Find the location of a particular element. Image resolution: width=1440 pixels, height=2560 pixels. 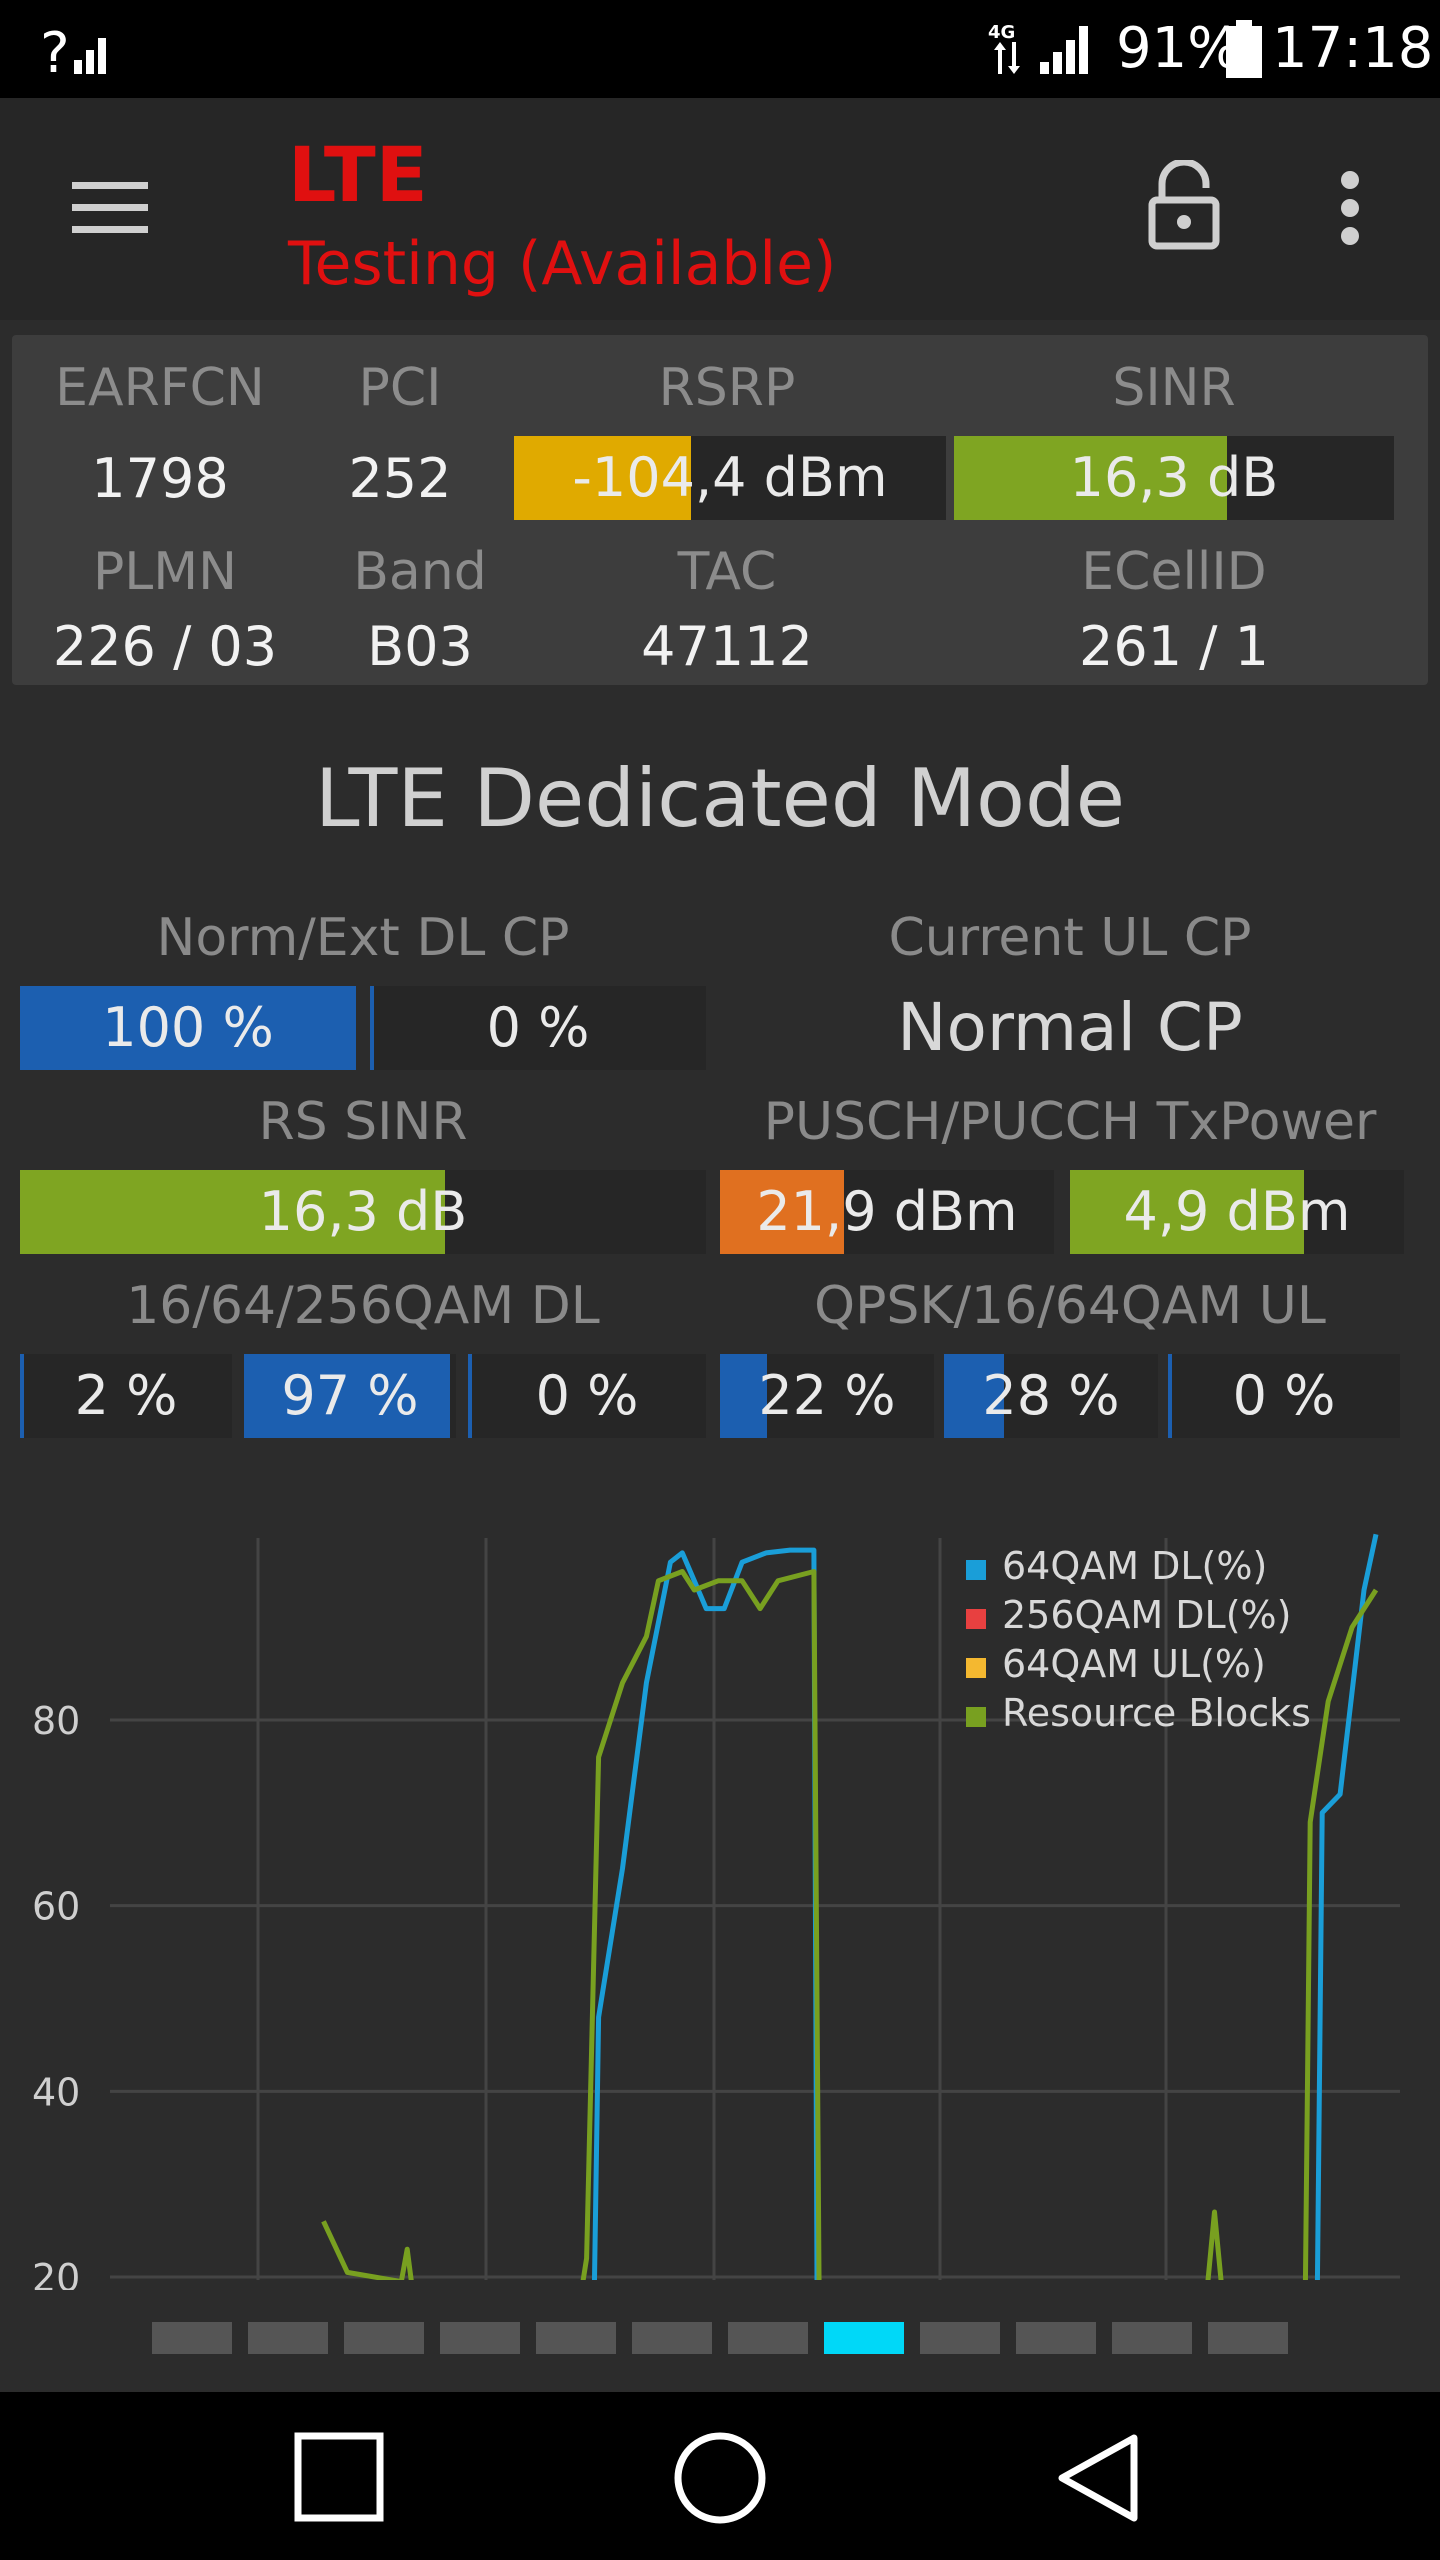

legend-label: Resource Blocks is located at coordinates (1156, 1713).